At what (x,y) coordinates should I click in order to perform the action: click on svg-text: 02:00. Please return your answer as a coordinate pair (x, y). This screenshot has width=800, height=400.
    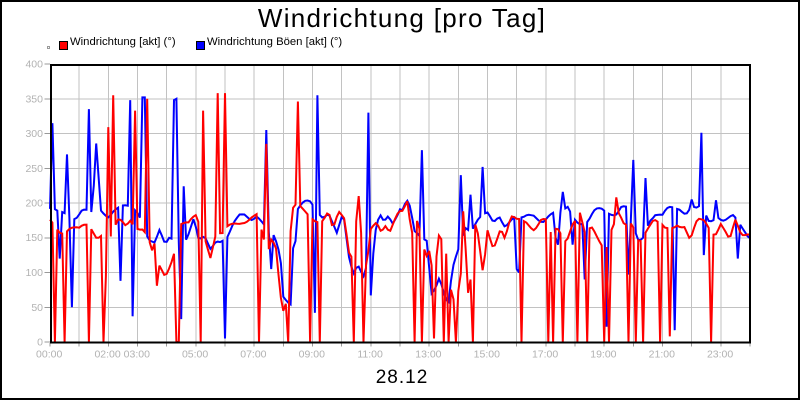
    Looking at the image, I should click on (107, 355).